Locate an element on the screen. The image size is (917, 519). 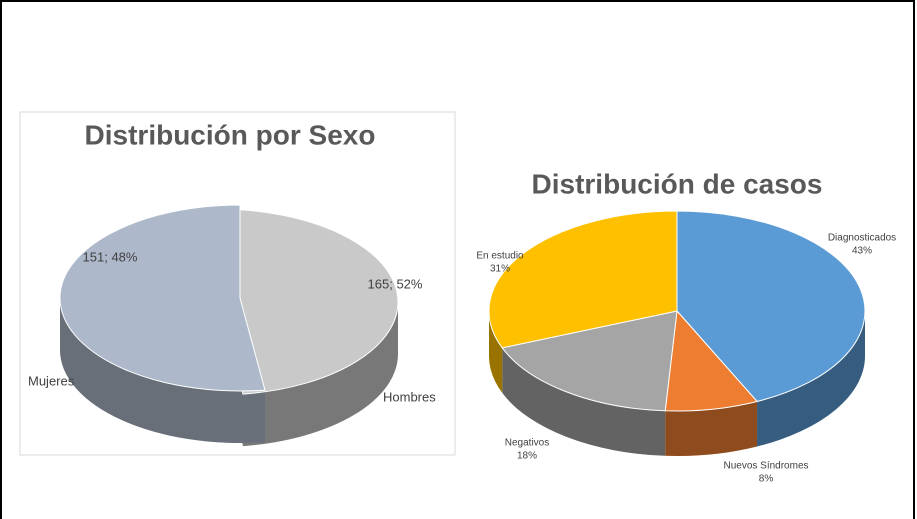
chart-title: Distribución de casos is located at coordinates (677, 183).